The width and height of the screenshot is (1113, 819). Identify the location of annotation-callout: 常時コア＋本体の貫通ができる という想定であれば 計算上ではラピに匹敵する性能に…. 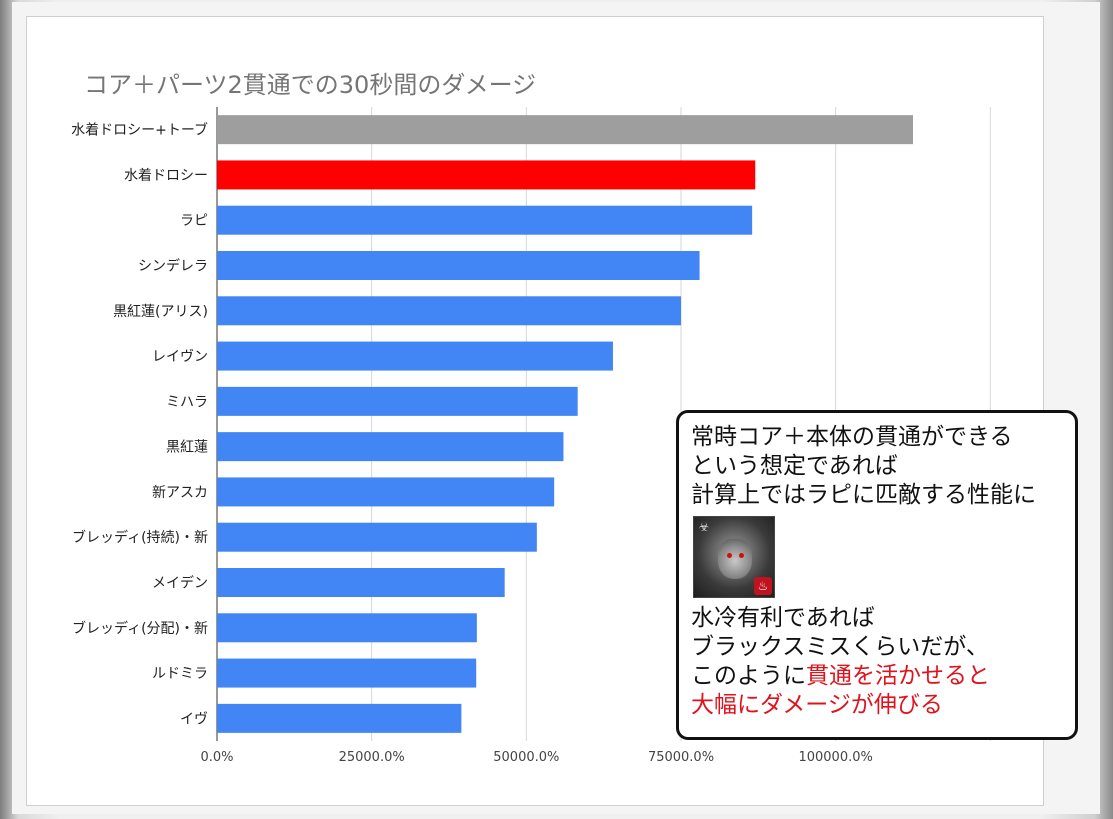
(877, 575).